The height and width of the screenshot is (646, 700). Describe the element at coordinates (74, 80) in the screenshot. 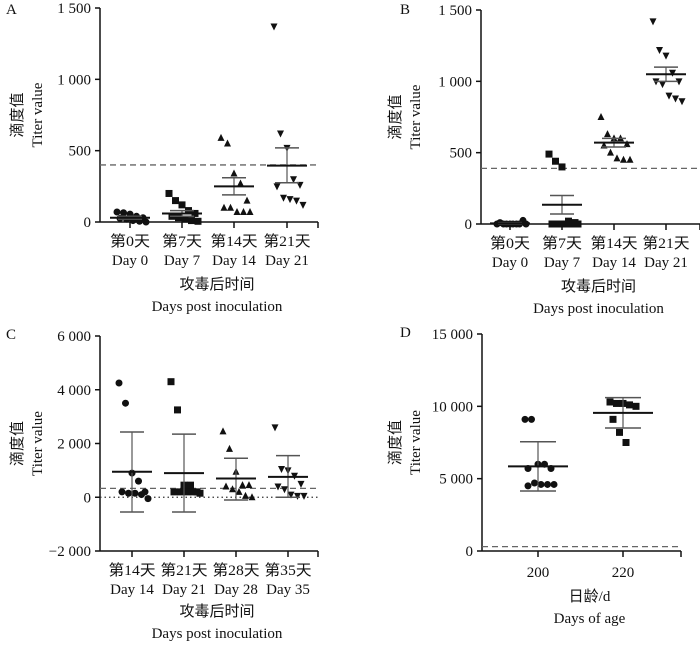

I see `y-tick-label: 1 000` at that location.